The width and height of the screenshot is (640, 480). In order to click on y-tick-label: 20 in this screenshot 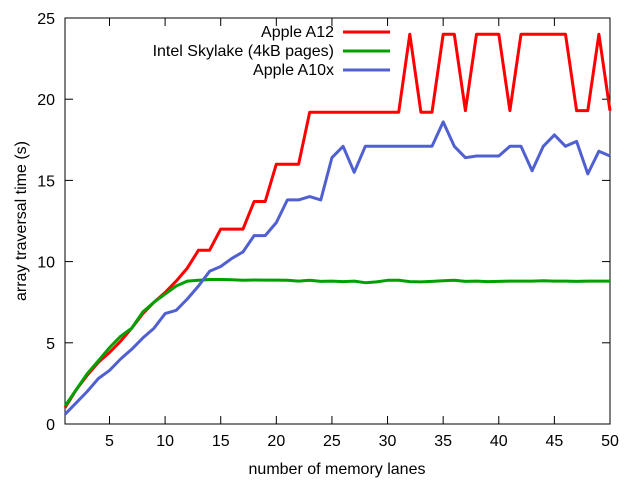, I will do `click(46, 100)`.